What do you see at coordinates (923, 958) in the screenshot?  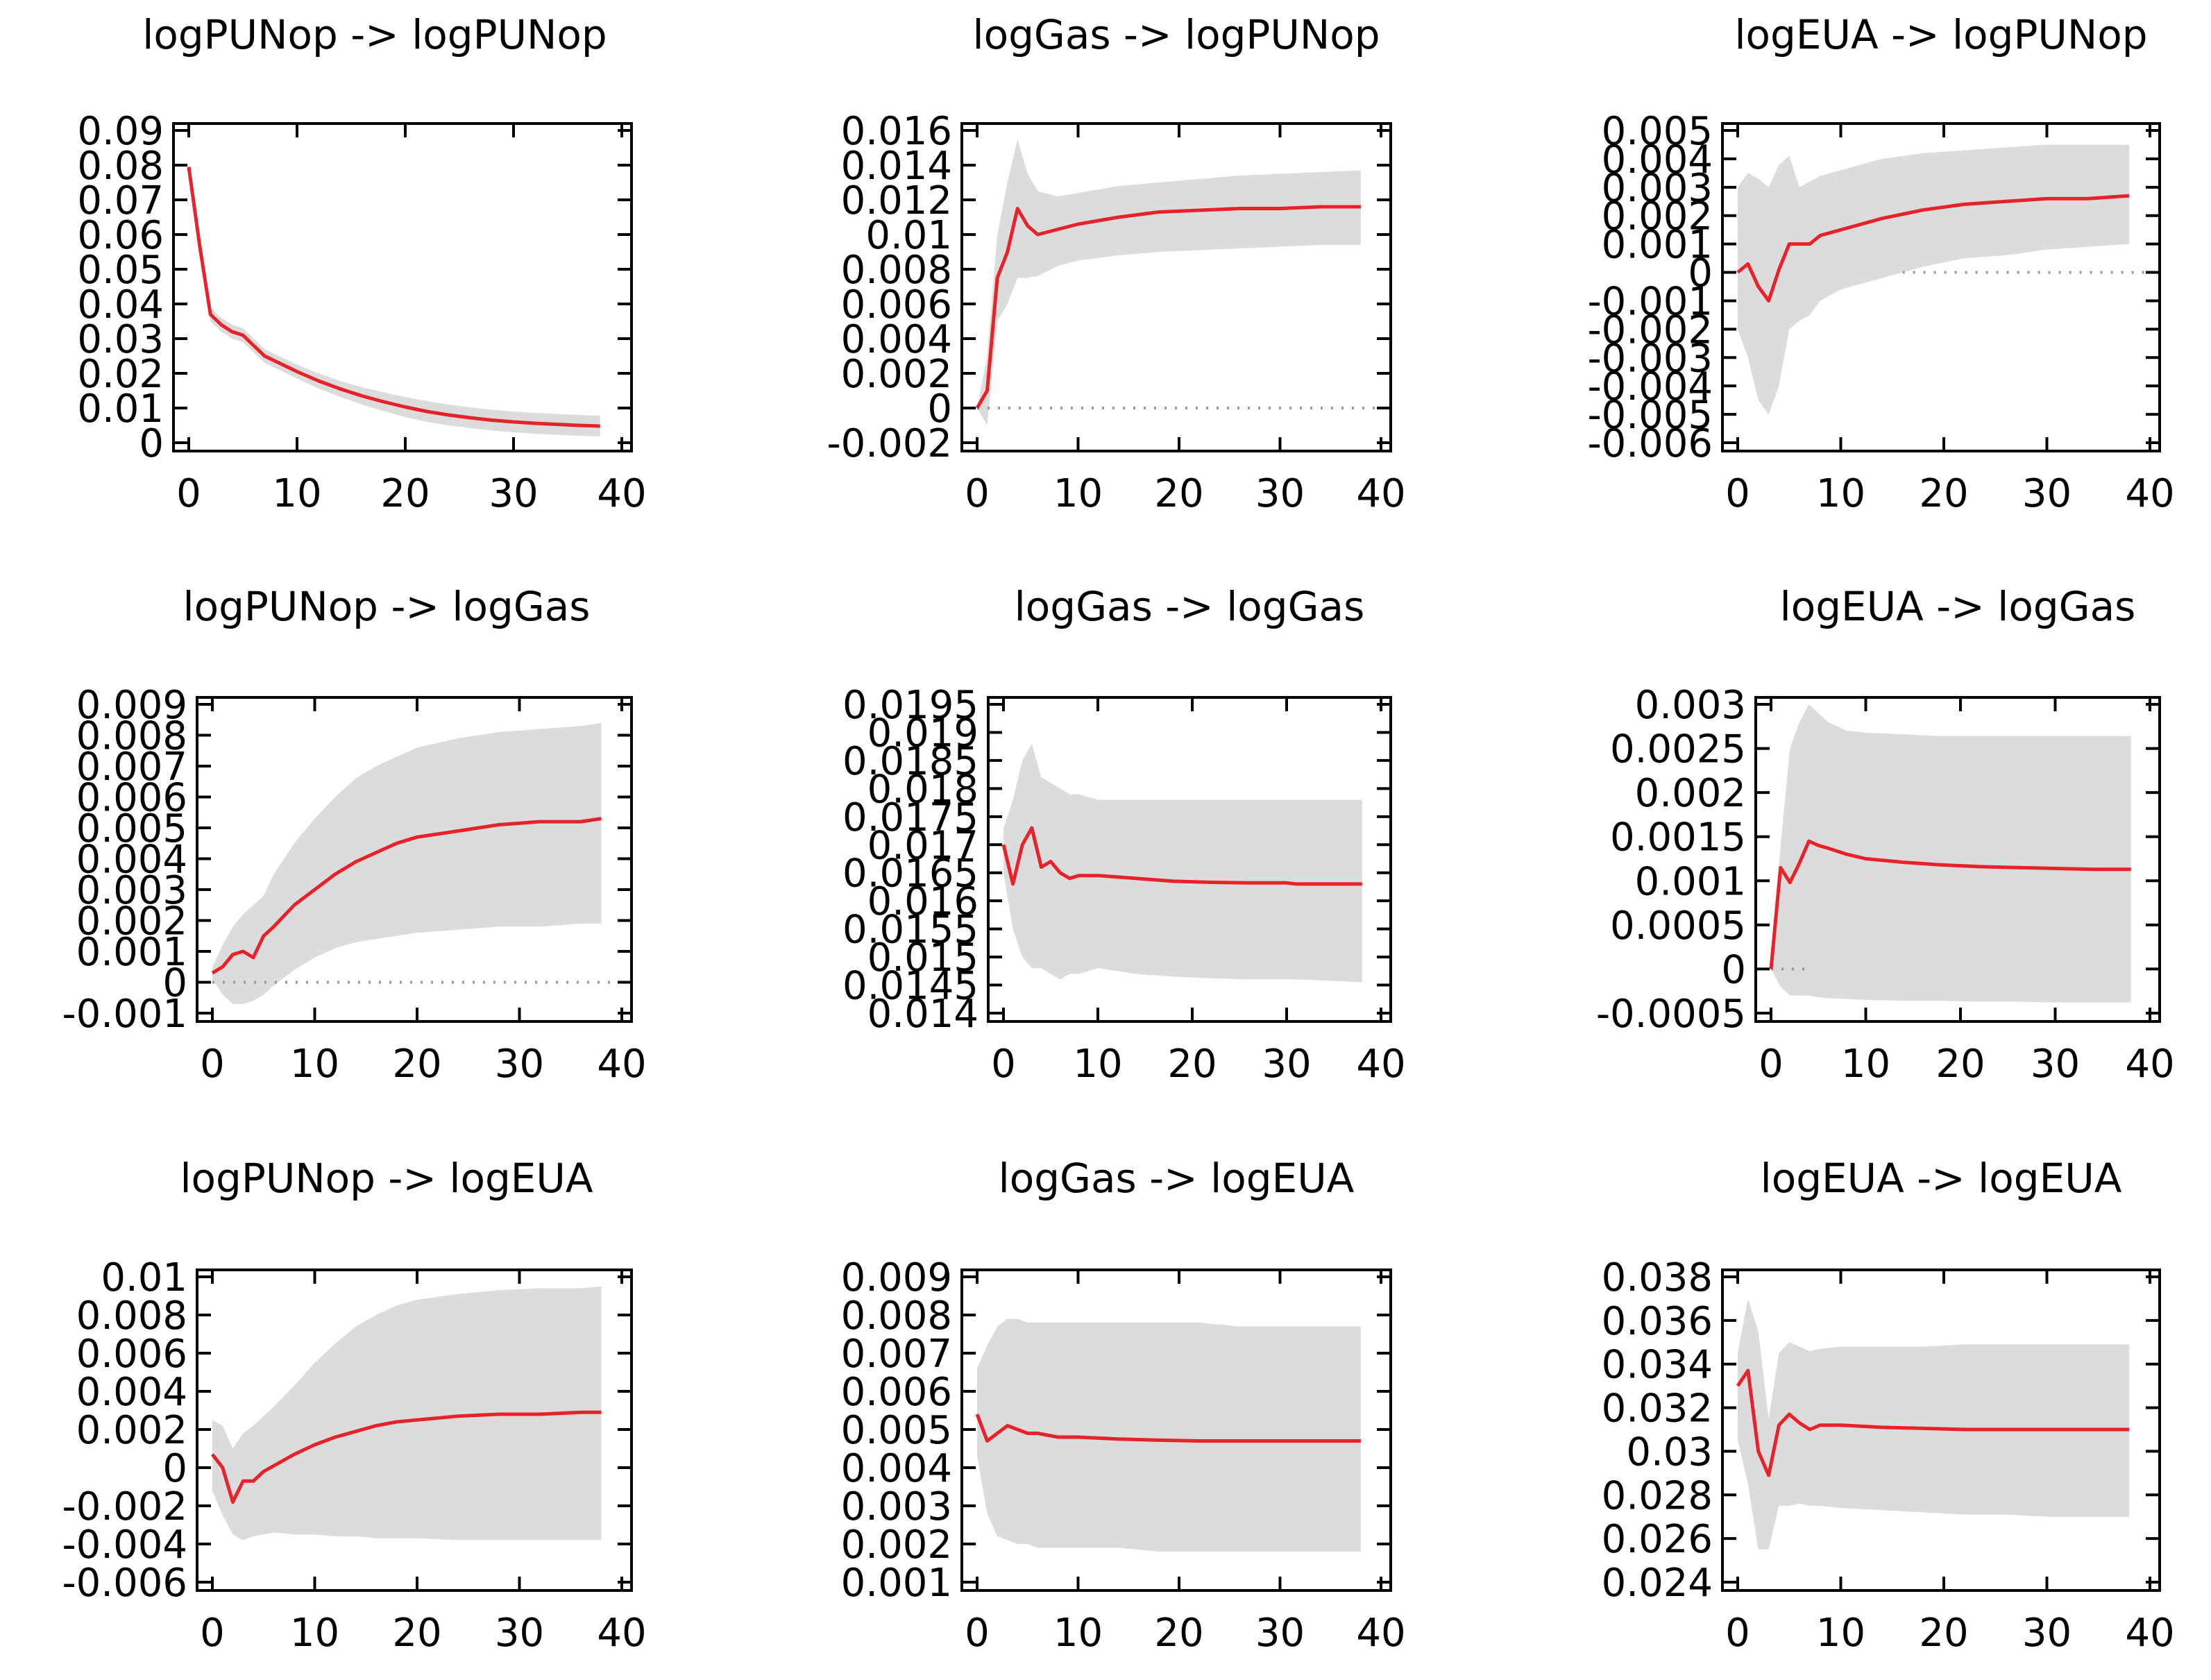 I see `y-tick-label: 0.015` at bounding box center [923, 958].